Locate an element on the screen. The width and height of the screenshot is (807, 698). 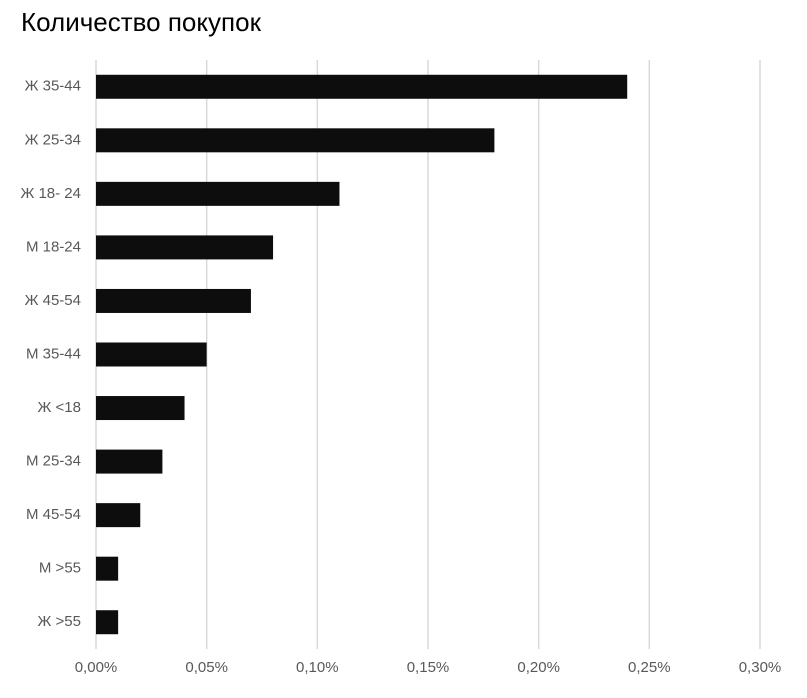
y-tick-label: Ж 18- 24 is located at coordinates (50, 193).